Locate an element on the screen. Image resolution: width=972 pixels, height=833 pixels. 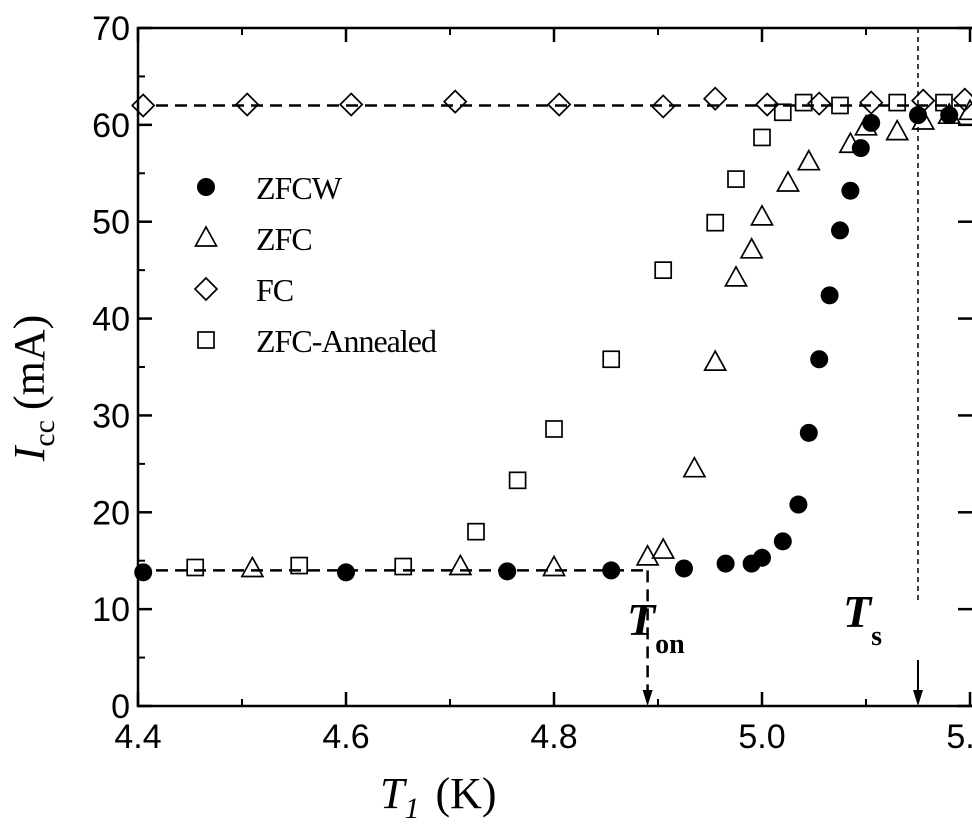
t-on-annotation: Ton is located at coordinates (656, 627).